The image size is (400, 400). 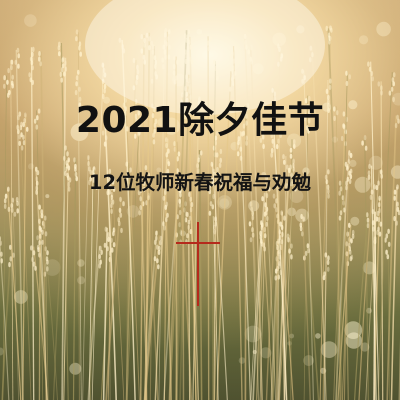 I want to click on poster-subtitle: 12位牧师新春祝福与劝勉, so click(x=200, y=182).